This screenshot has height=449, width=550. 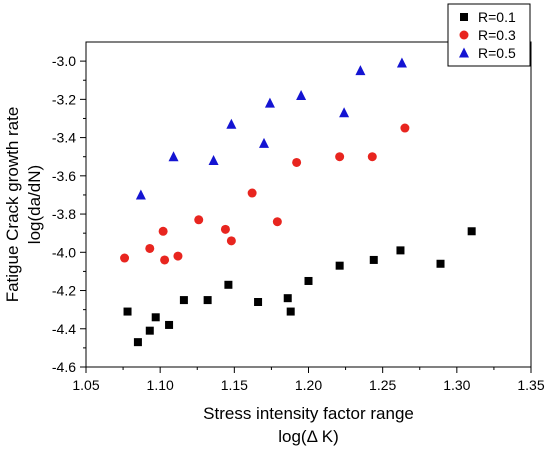 What do you see at coordinates (64, 99) in the screenshot?
I see `y-tick-label: -3.2` at bounding box center [64, 99].